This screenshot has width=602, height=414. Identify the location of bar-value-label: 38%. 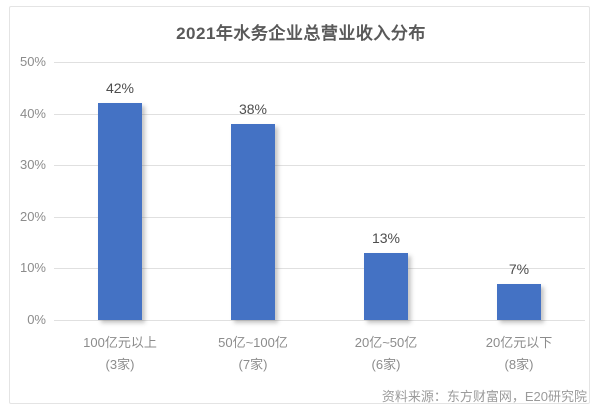
(253, 109).